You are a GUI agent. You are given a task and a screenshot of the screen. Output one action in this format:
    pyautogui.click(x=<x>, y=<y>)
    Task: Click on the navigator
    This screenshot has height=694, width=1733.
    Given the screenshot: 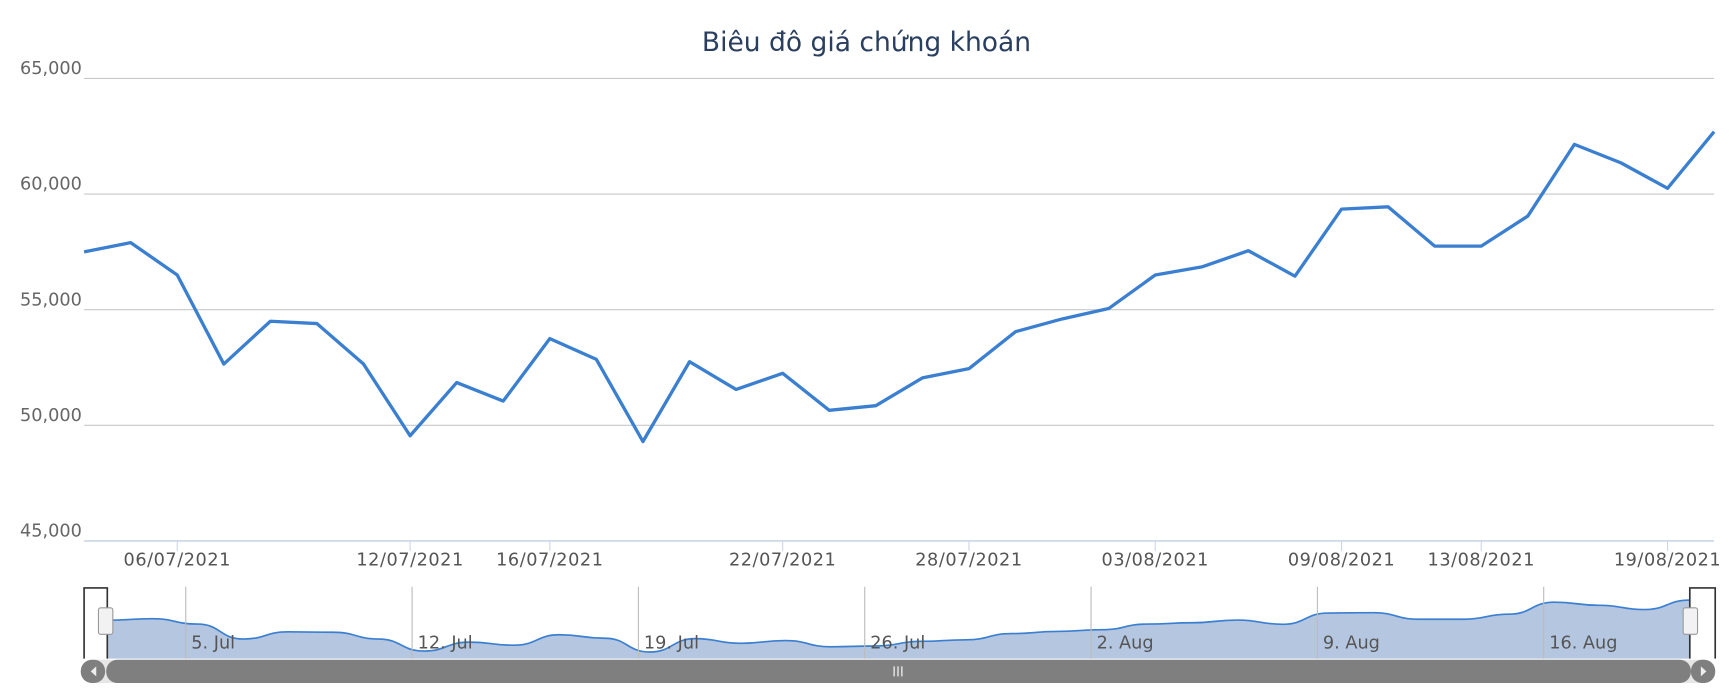 What is the action you would take?
    pyautogui.click(x=900, y=623)
    